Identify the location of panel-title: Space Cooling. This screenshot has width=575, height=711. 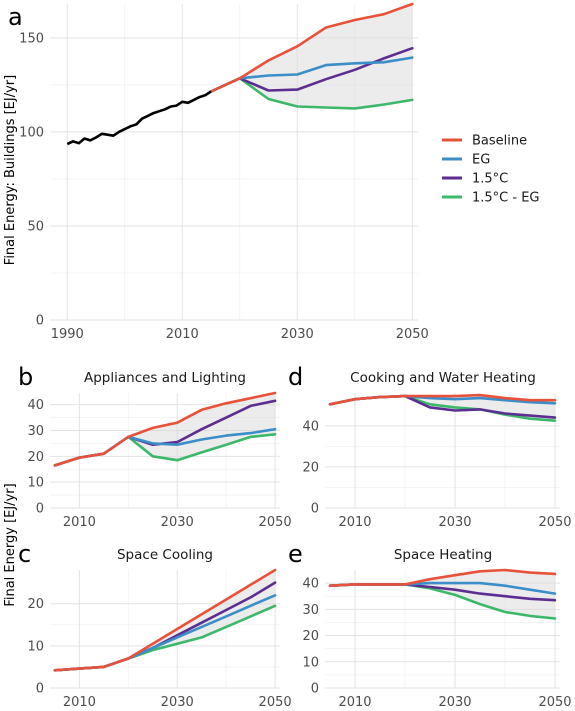
(165, 555).